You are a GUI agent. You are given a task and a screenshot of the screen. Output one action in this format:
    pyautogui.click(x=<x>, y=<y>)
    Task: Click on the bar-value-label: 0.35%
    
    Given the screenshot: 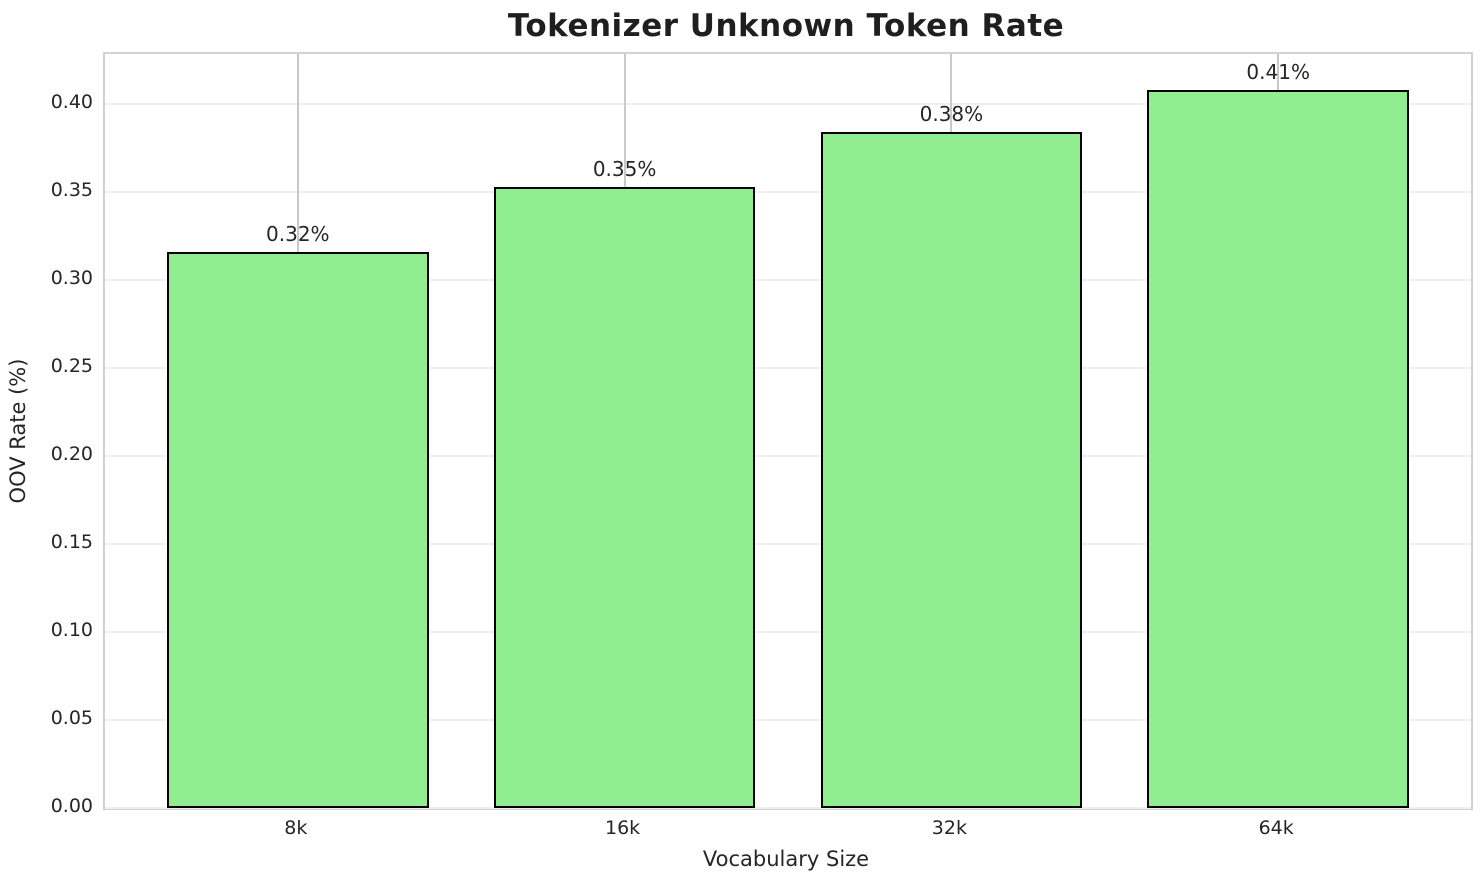 What is the action you would take?
    pyautogui.click(x=624, y=168)
    